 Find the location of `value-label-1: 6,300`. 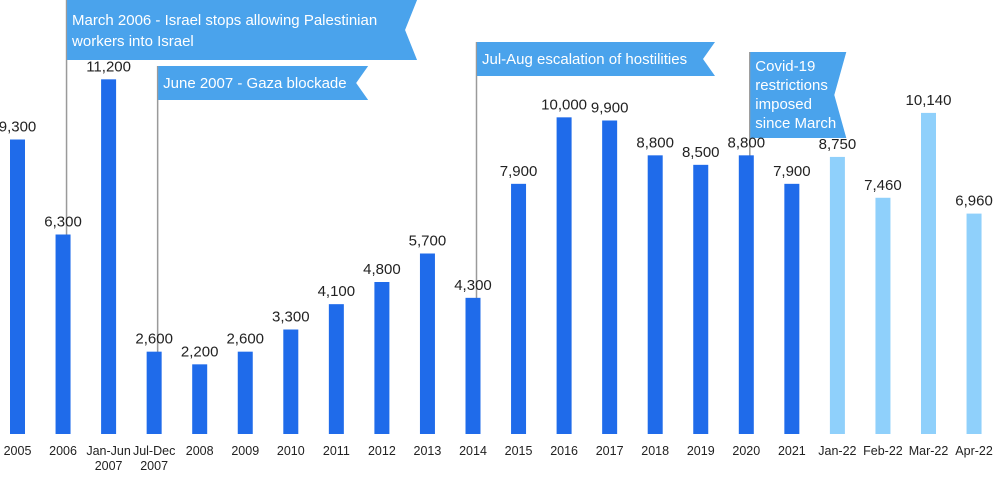

value-label-1: 6,300 is located at coordinates (63, 222).